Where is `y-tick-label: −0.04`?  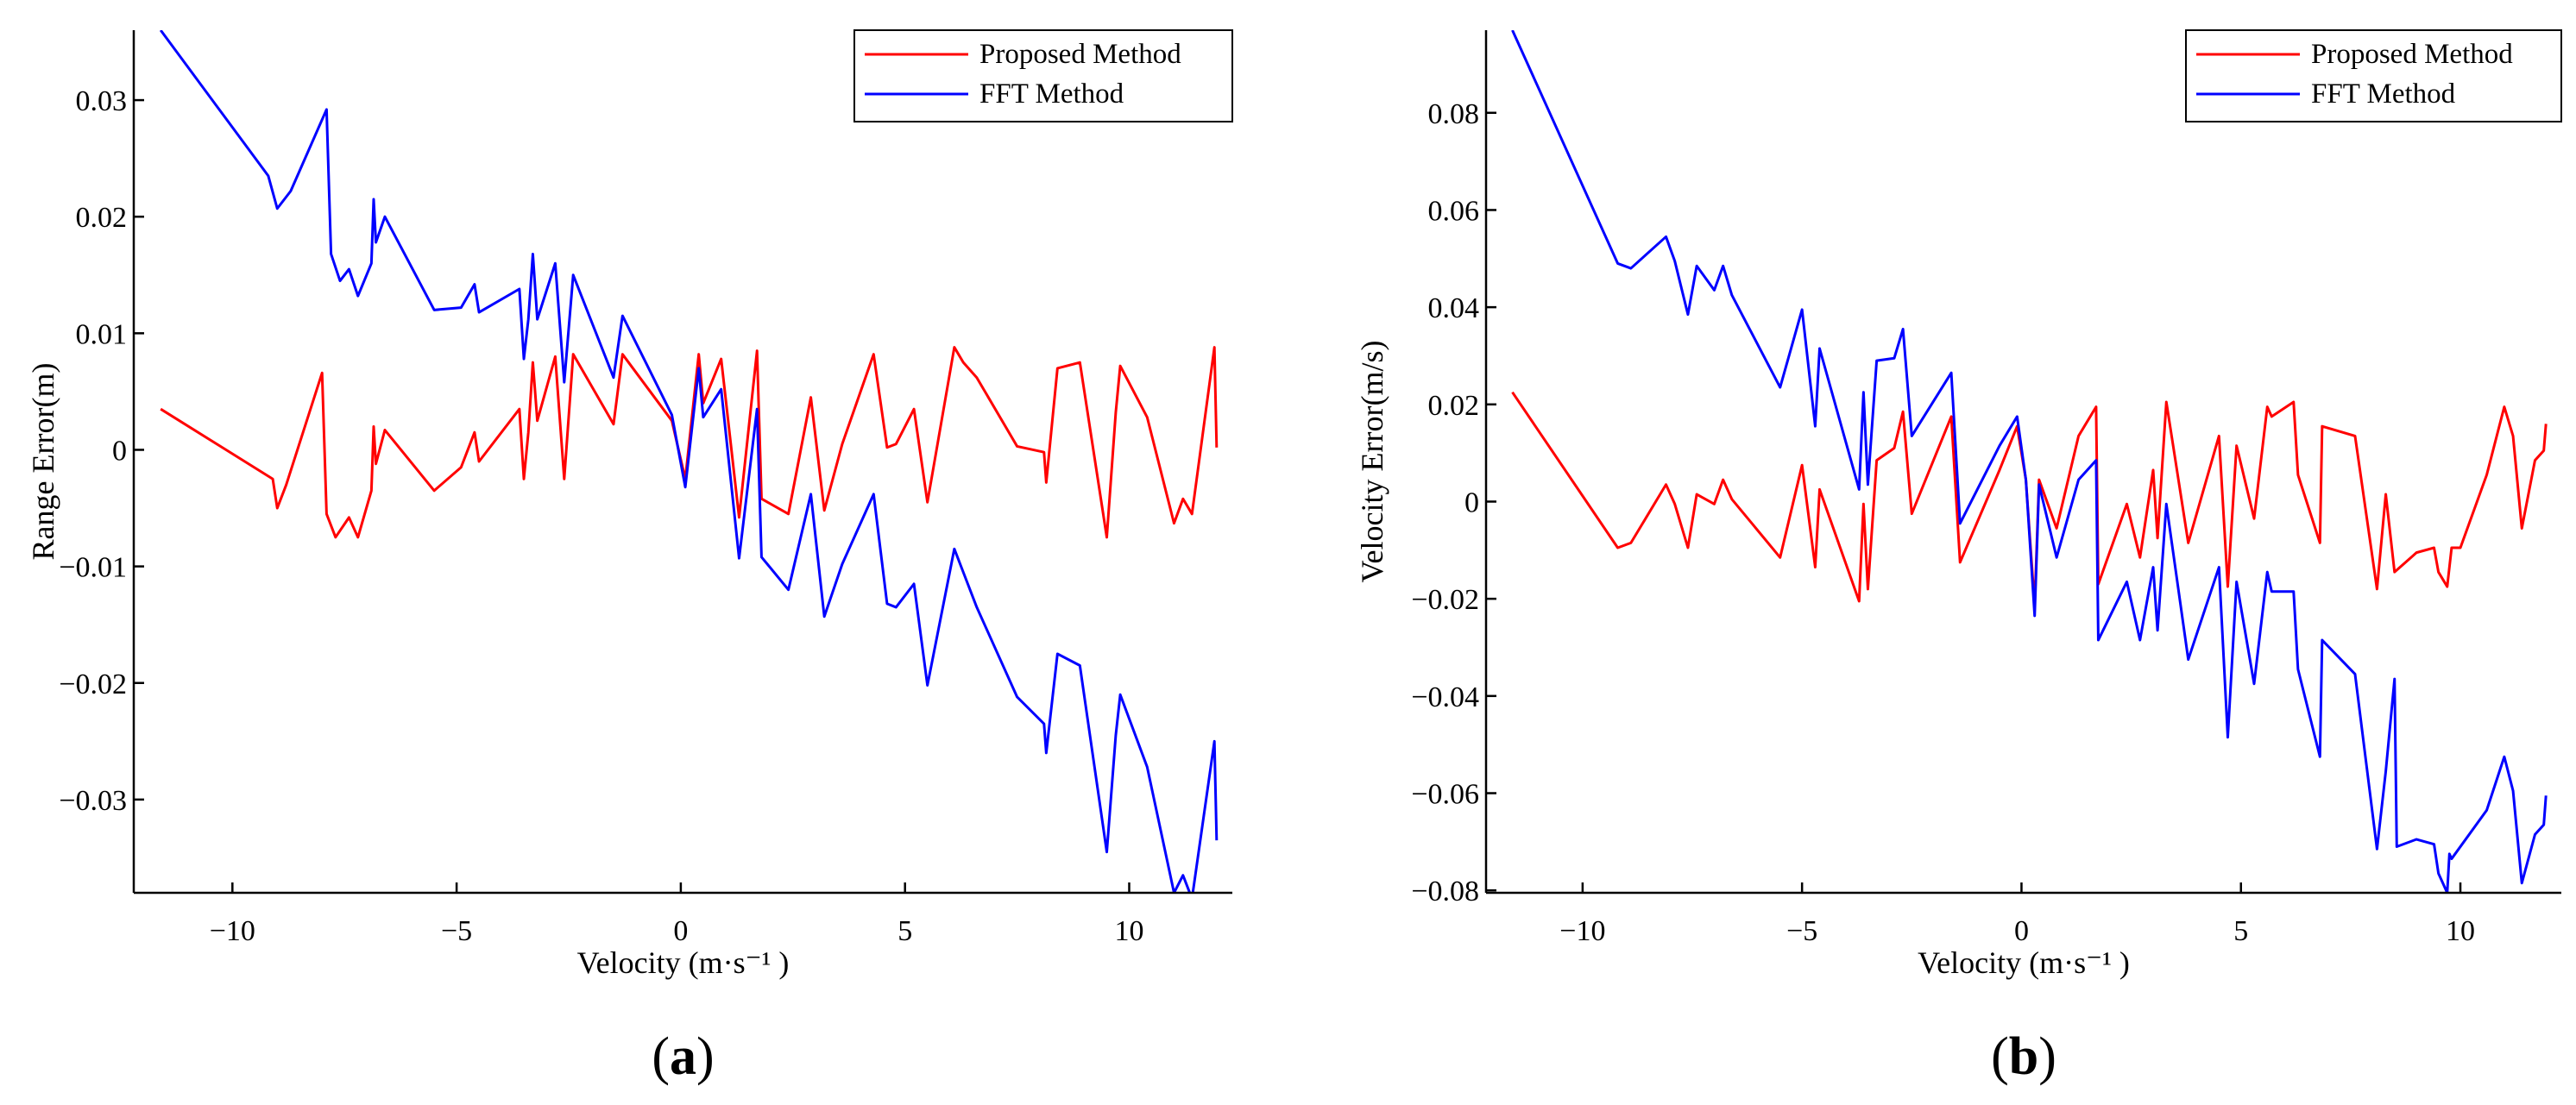
y-tick-label: −0.04 is located at coordinates (1445, 697).